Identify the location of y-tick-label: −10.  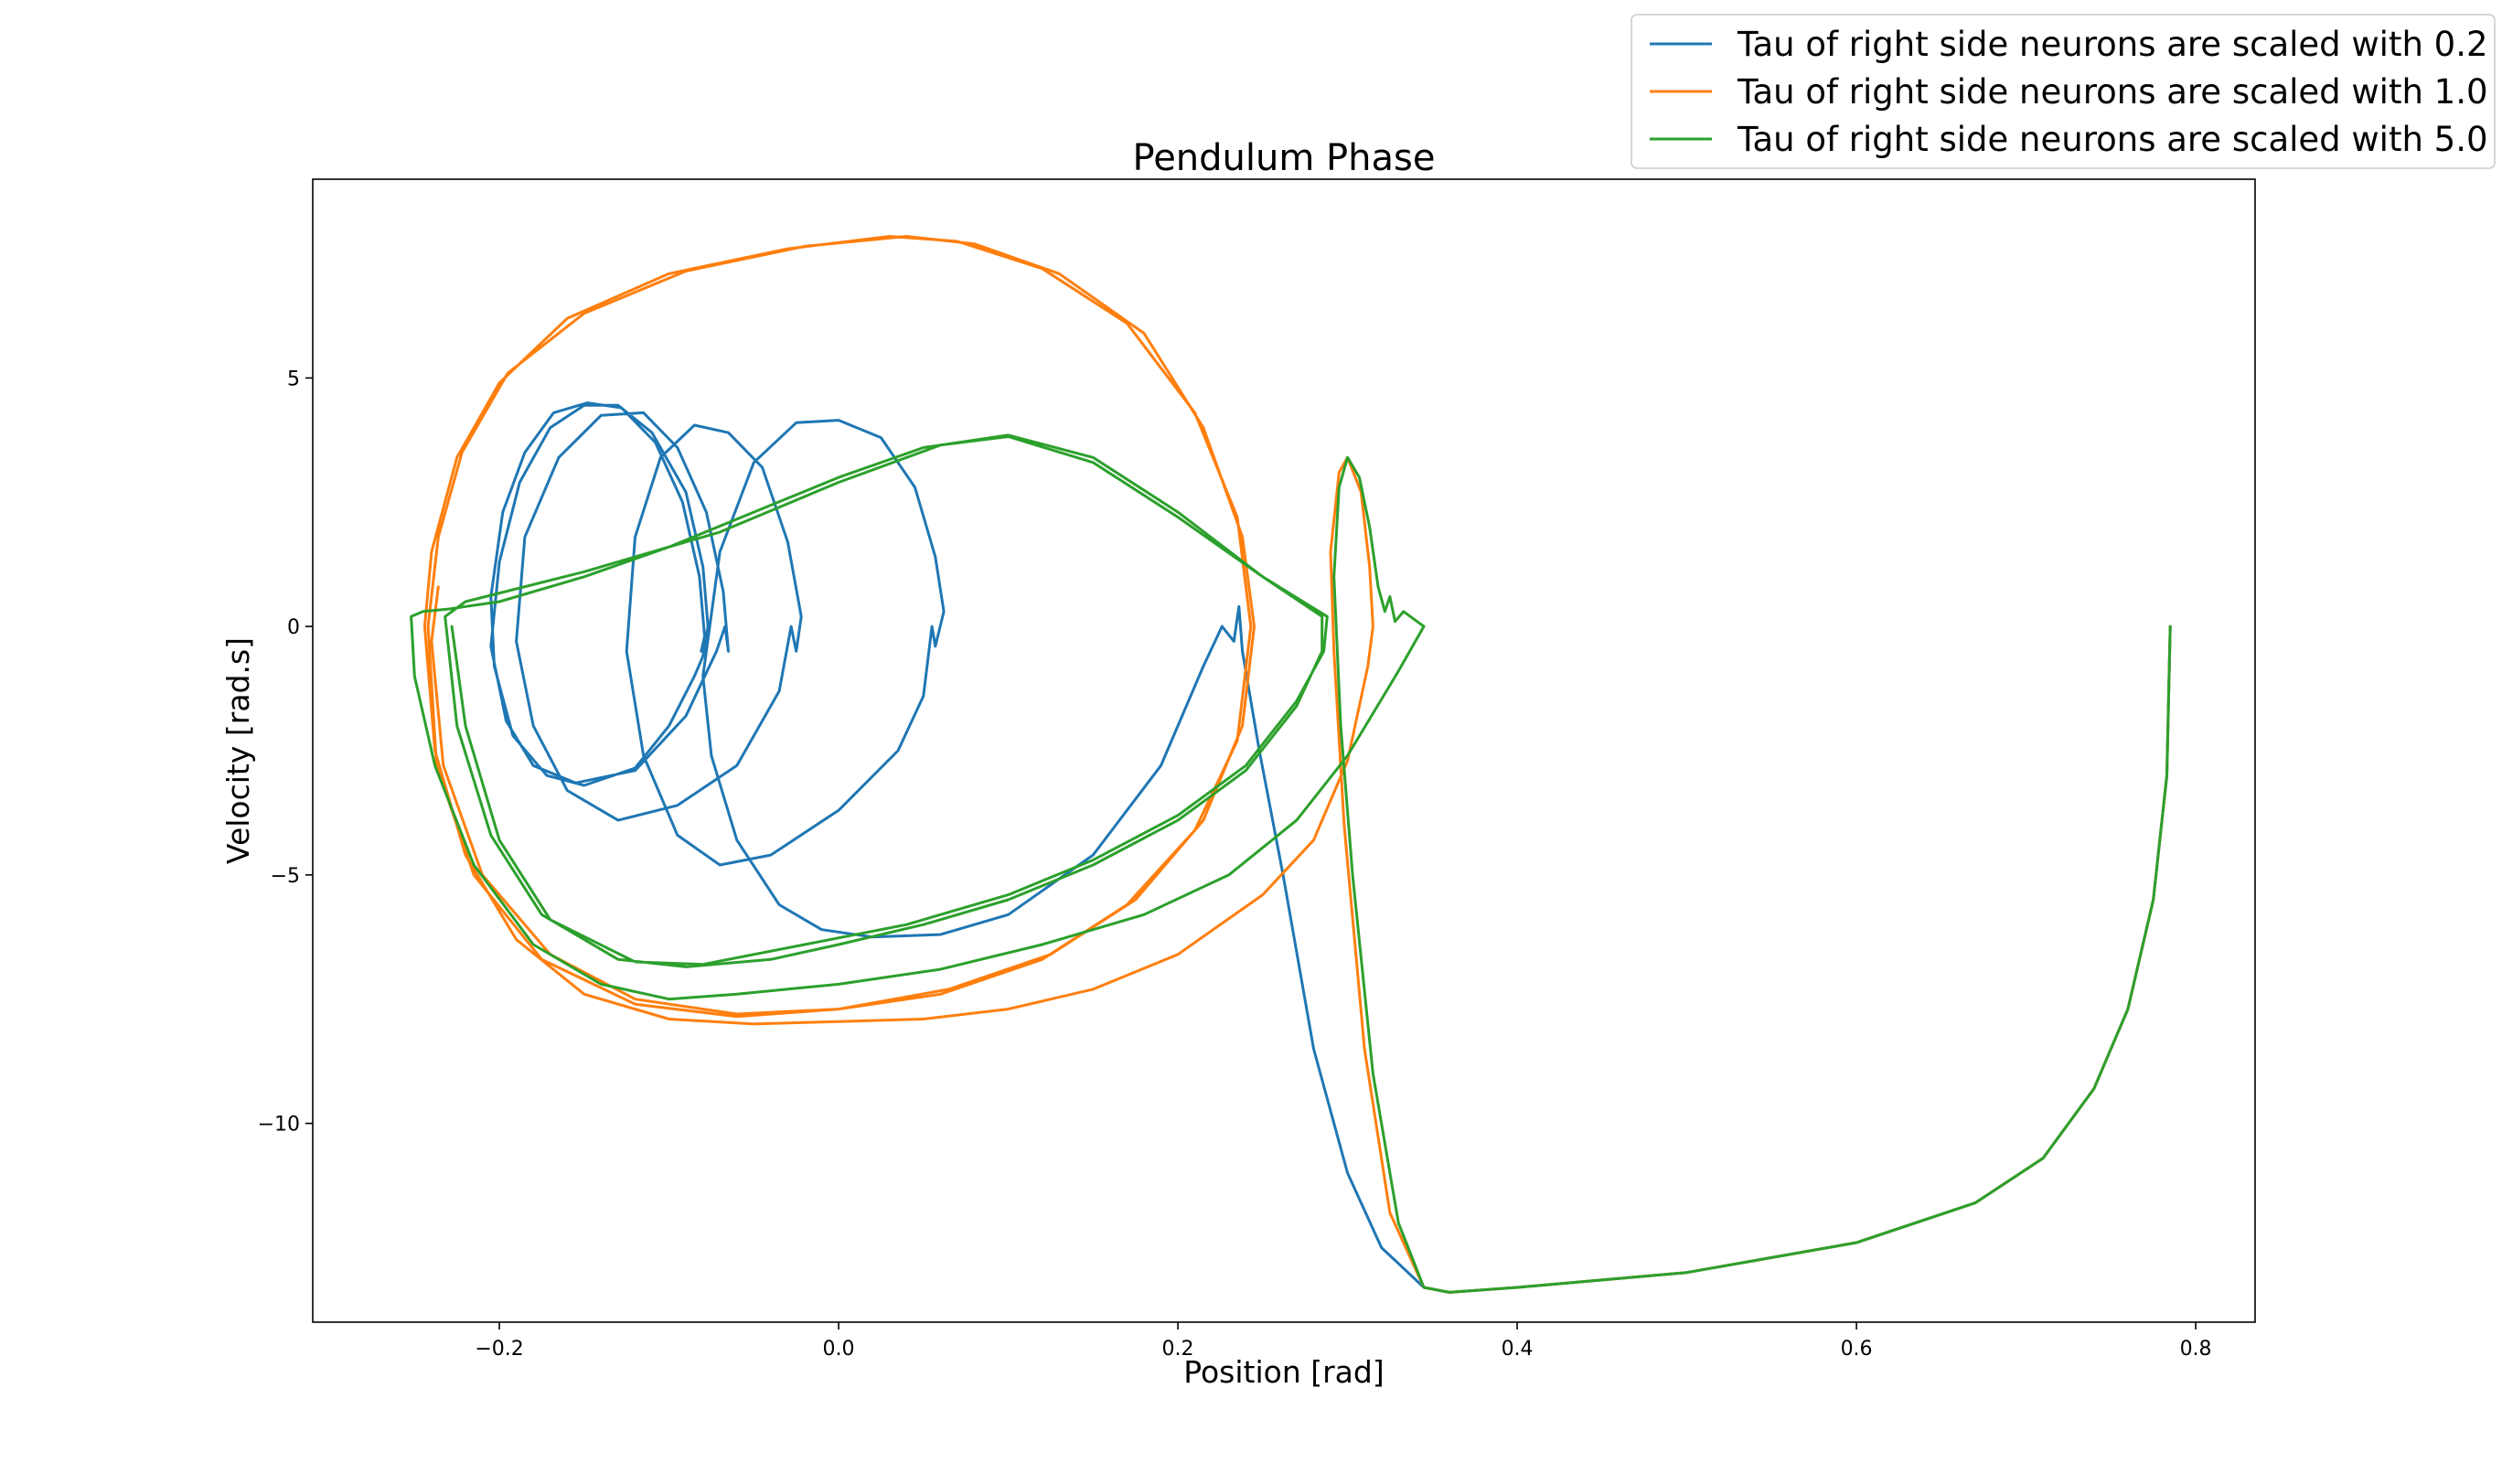
(279, 1125).